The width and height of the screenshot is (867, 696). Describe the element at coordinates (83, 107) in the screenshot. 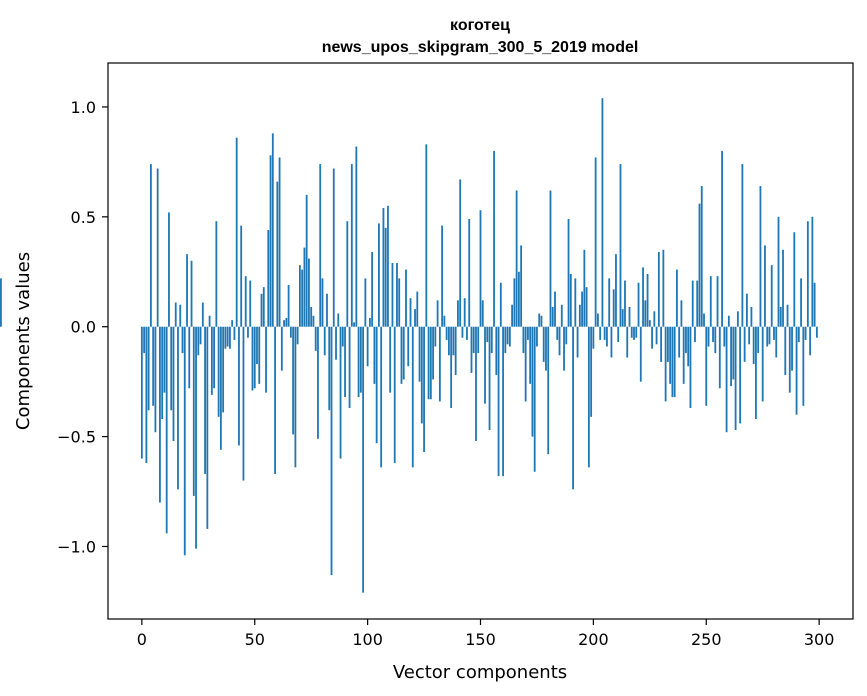

I see `y-tick-label-1: 1.0` at that location.